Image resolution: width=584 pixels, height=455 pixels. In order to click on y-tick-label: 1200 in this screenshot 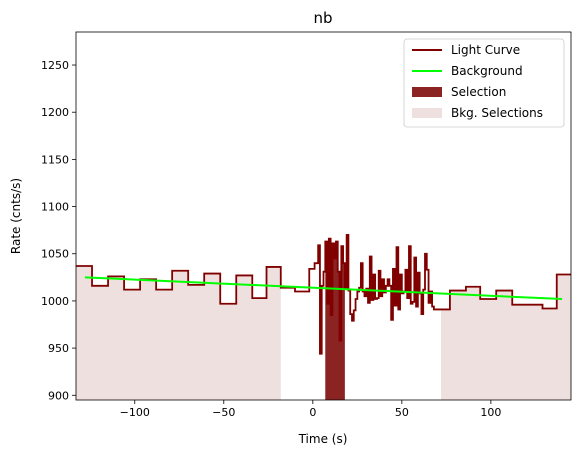, I will do `click(55, 112)`.